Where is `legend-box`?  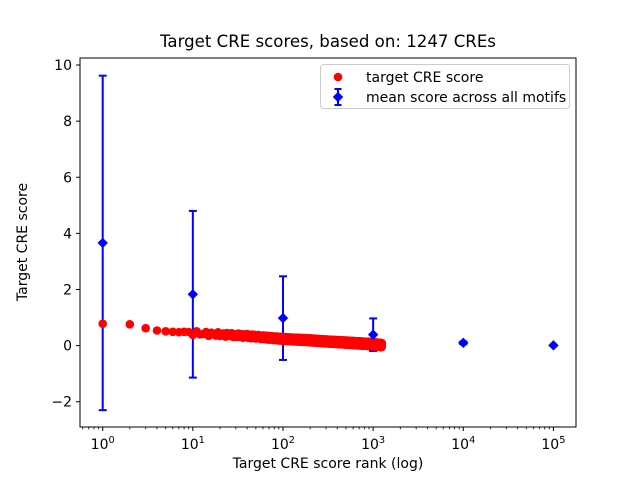 legend-box is located at coordinates (445, 86).